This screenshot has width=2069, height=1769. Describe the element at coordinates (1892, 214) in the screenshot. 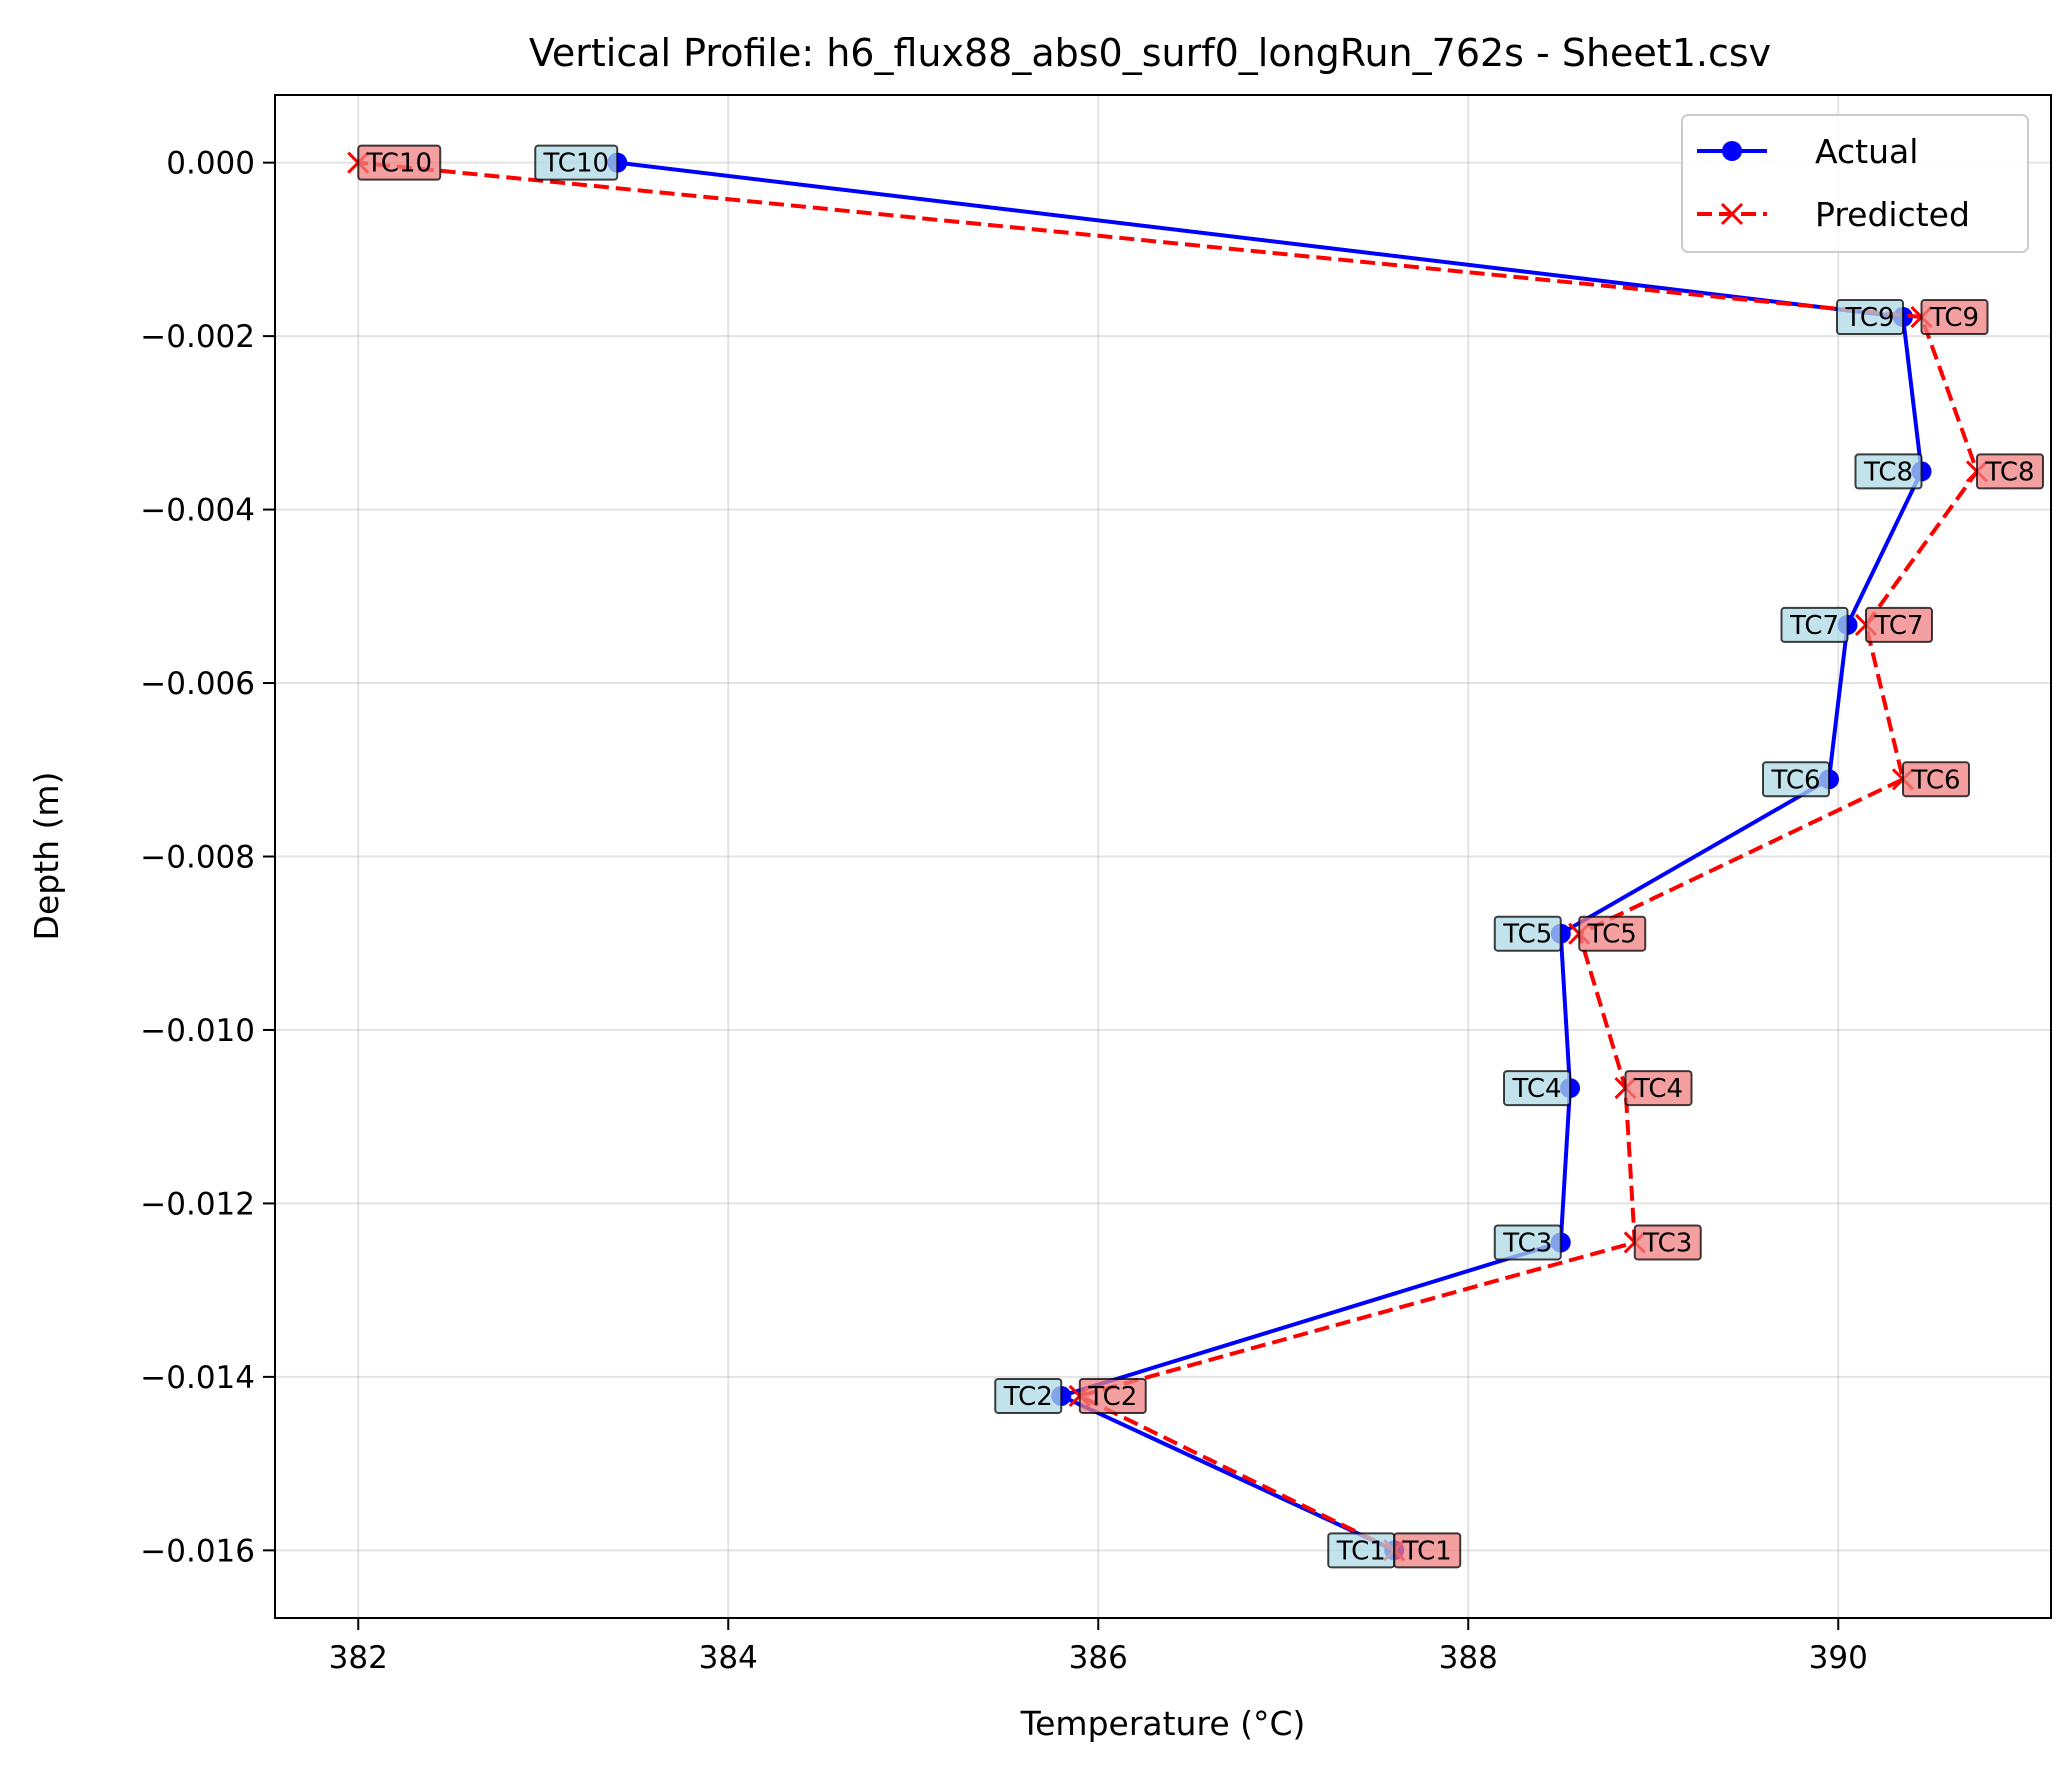

I see `legend-label: Predicted` at that location.